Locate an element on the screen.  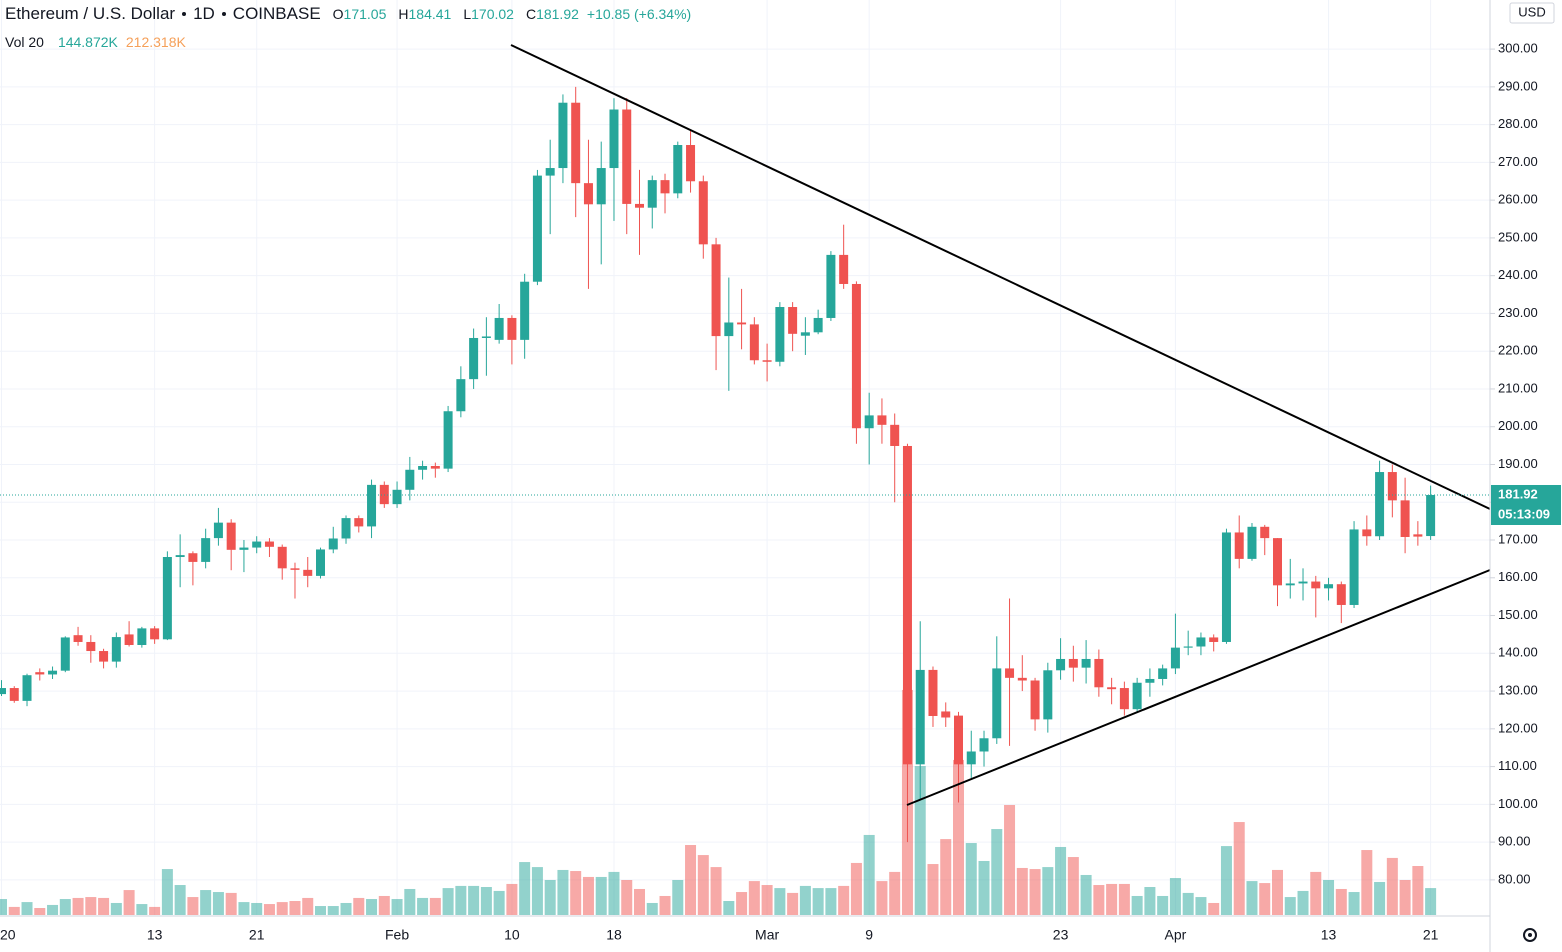
currency: USD is located at coordinates (1531, 11).